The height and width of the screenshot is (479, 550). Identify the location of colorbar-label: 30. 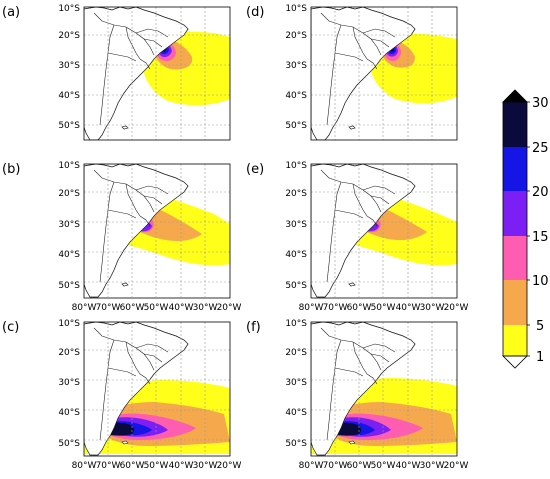
(540, 103).